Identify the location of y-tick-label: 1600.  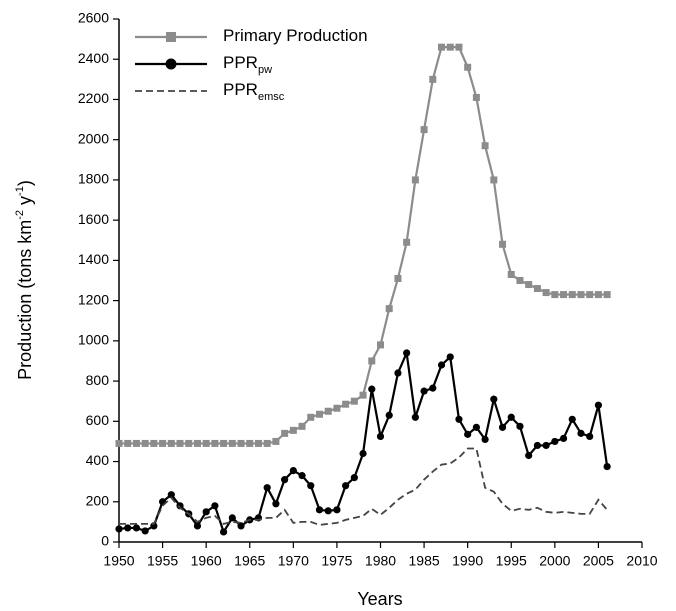
(93, 219).